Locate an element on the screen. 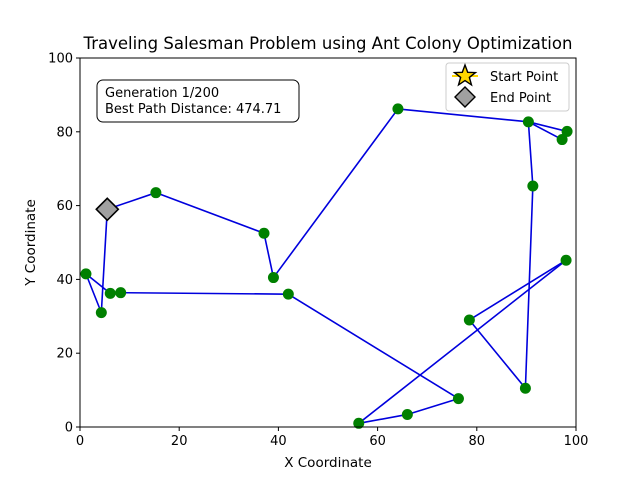 The image size is (640, 480). diamond-icon is located at coordinates (465, 97).